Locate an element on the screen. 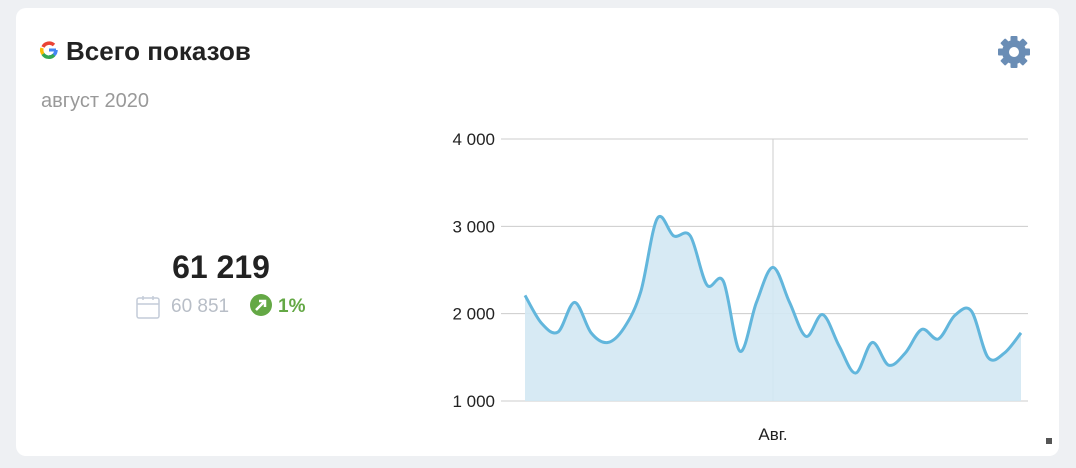  calendar-icon is located at coordinates (148, 307).